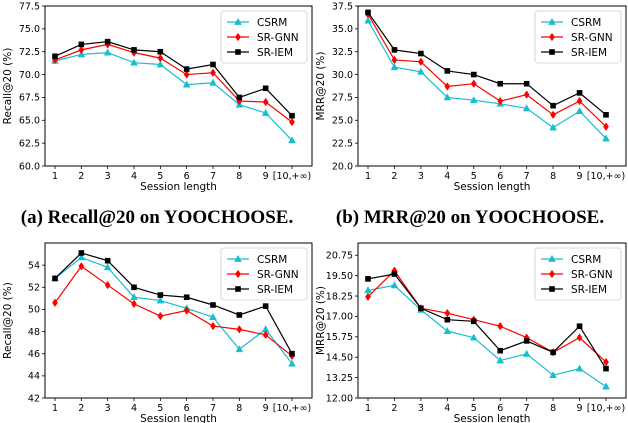  Describe the element at coordinates (342, 166) in the screenshot. I see `y-tick-label: 20.0` at that location.